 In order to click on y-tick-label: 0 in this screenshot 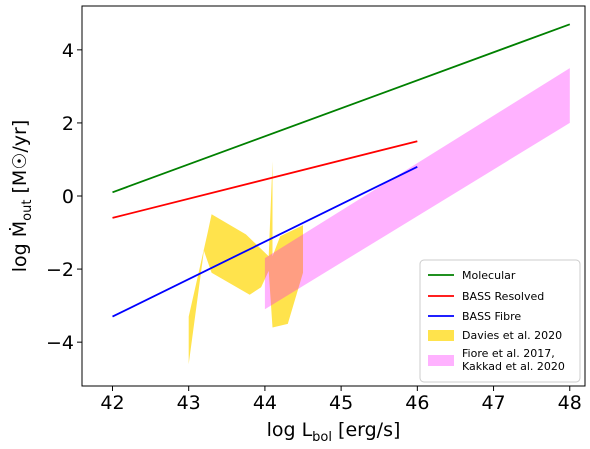, I will do `click(68, 197)`.